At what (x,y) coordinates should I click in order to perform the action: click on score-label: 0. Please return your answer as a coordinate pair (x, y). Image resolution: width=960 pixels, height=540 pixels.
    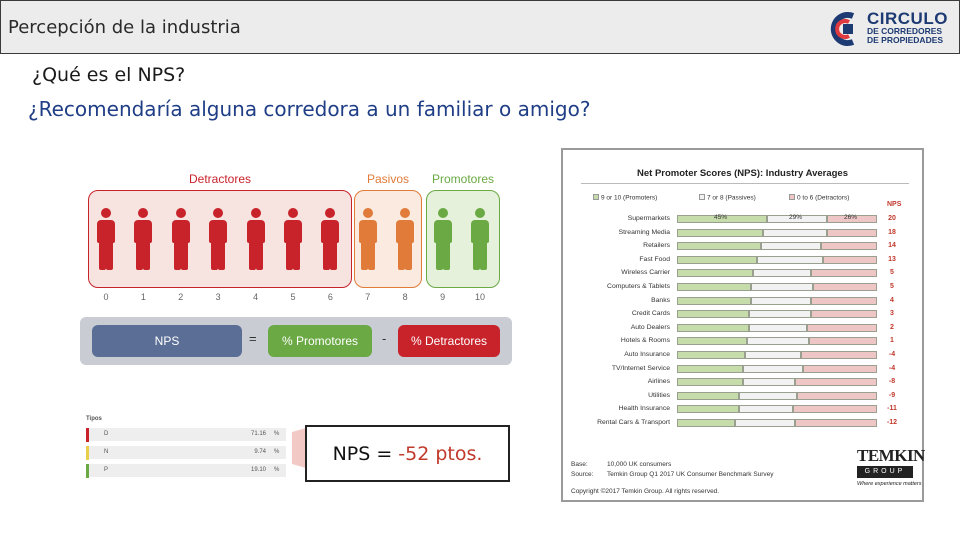
    Looking at the image, I should click on (106, 297).